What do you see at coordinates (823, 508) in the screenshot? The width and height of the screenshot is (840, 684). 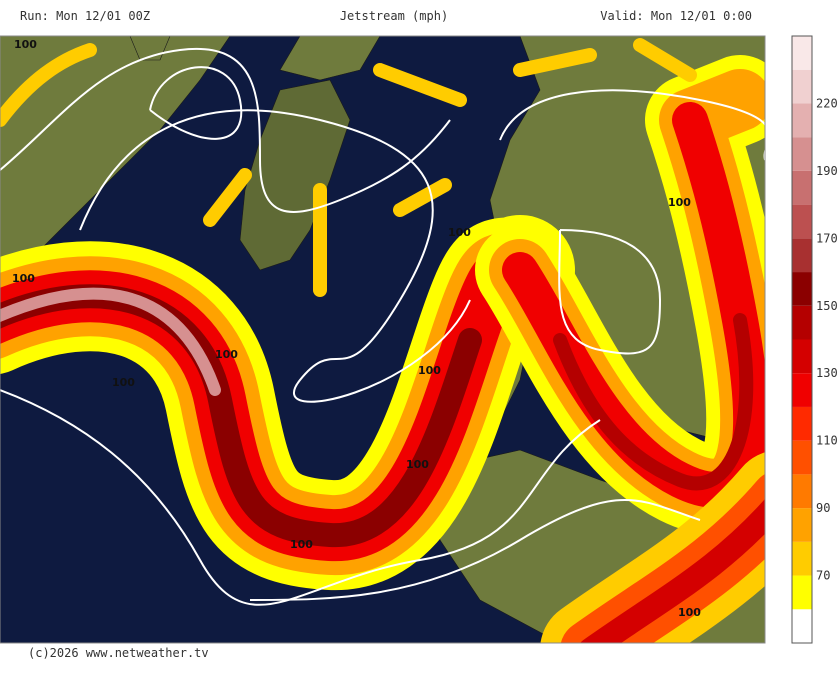 I see `colorbar-label: 90` at bounding box center [823, 508].